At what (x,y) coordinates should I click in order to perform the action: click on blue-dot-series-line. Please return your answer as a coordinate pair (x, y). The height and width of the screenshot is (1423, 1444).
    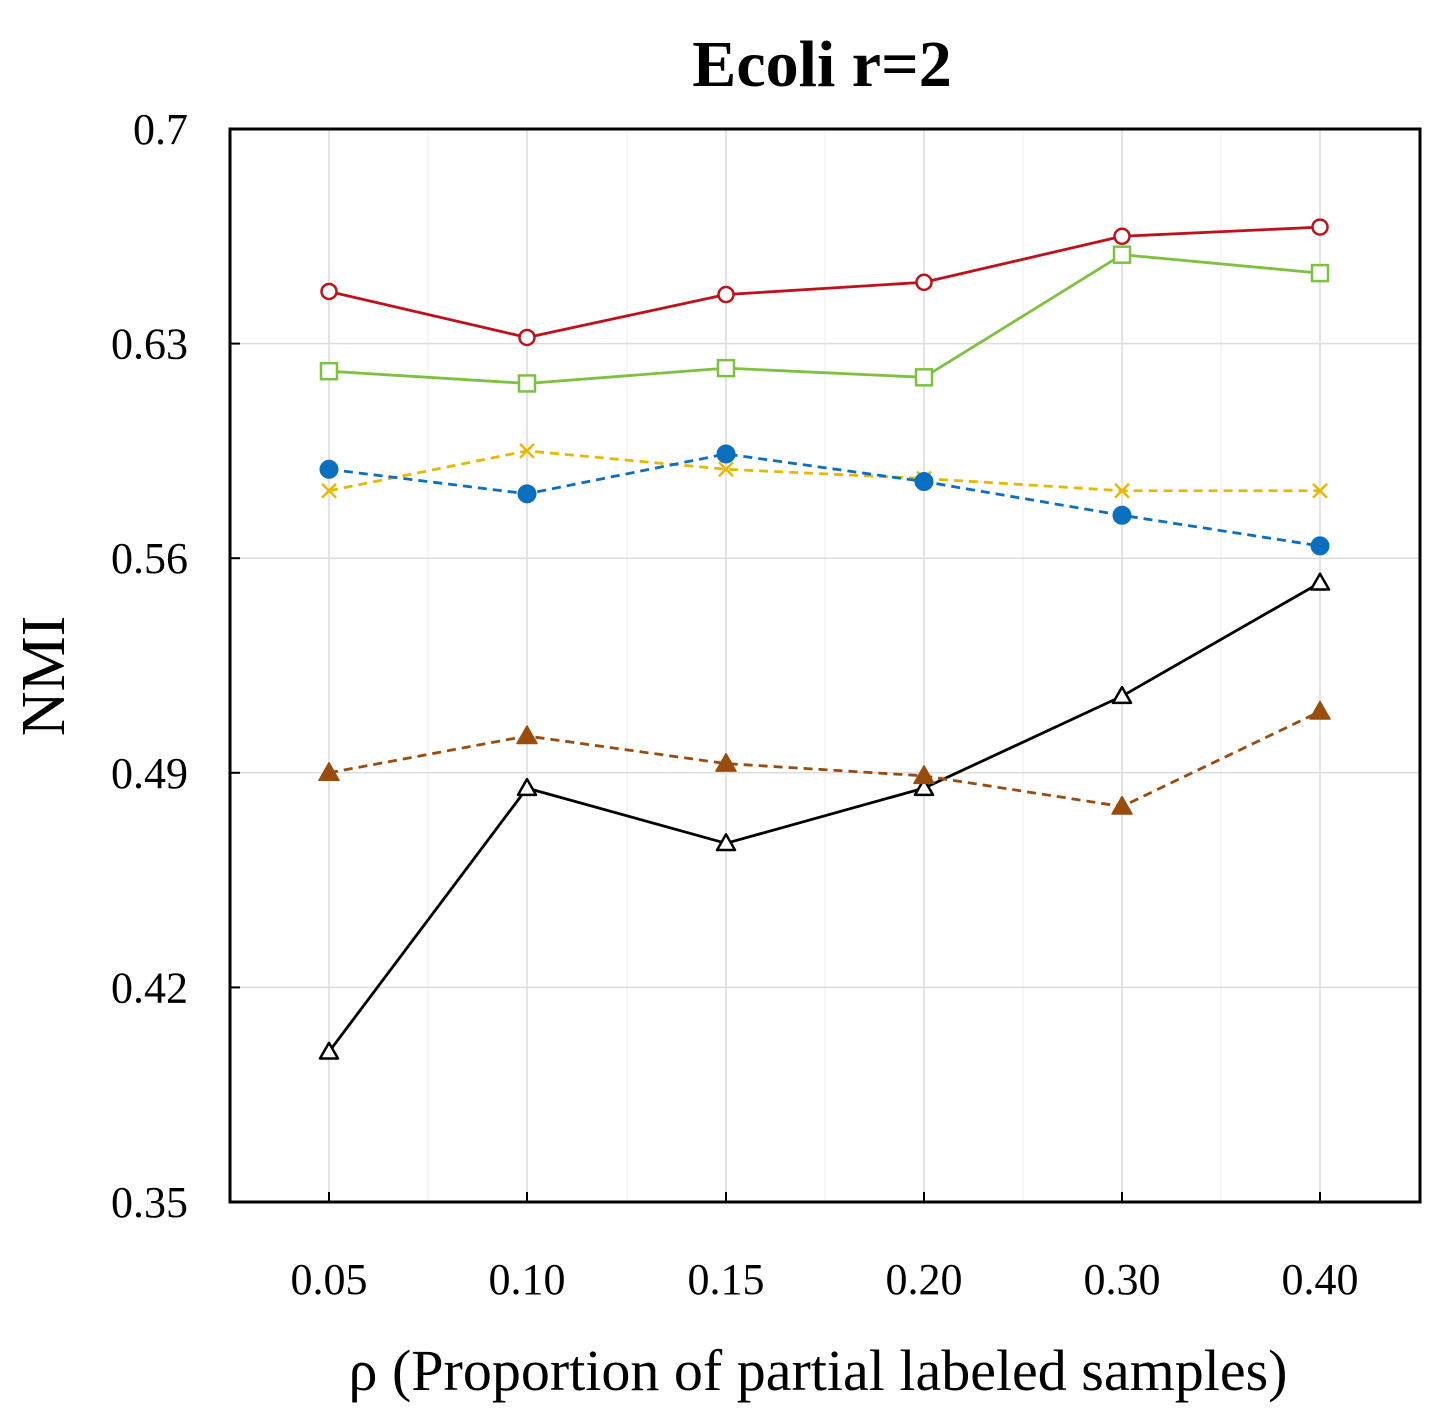
    Looking at the image, I should click on (824, 500).